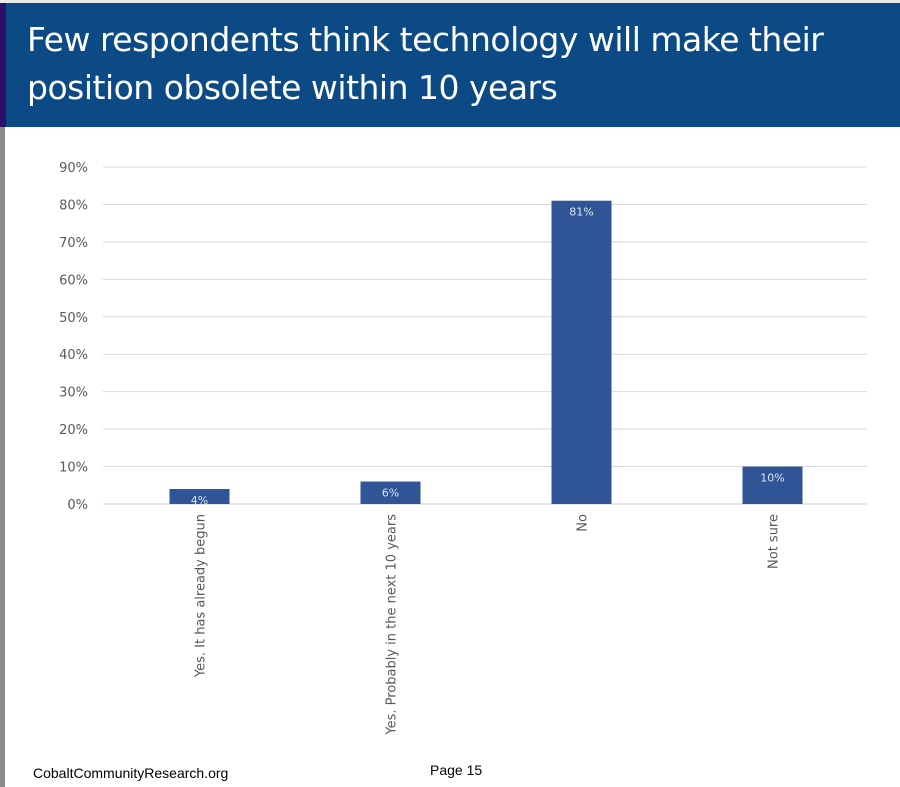 Image resolution: width=900 pixels, height=787 pixels. Describe the element at coordinates (73, 393) in the screenshot. I see `y-tick-label: 30%` at that location.